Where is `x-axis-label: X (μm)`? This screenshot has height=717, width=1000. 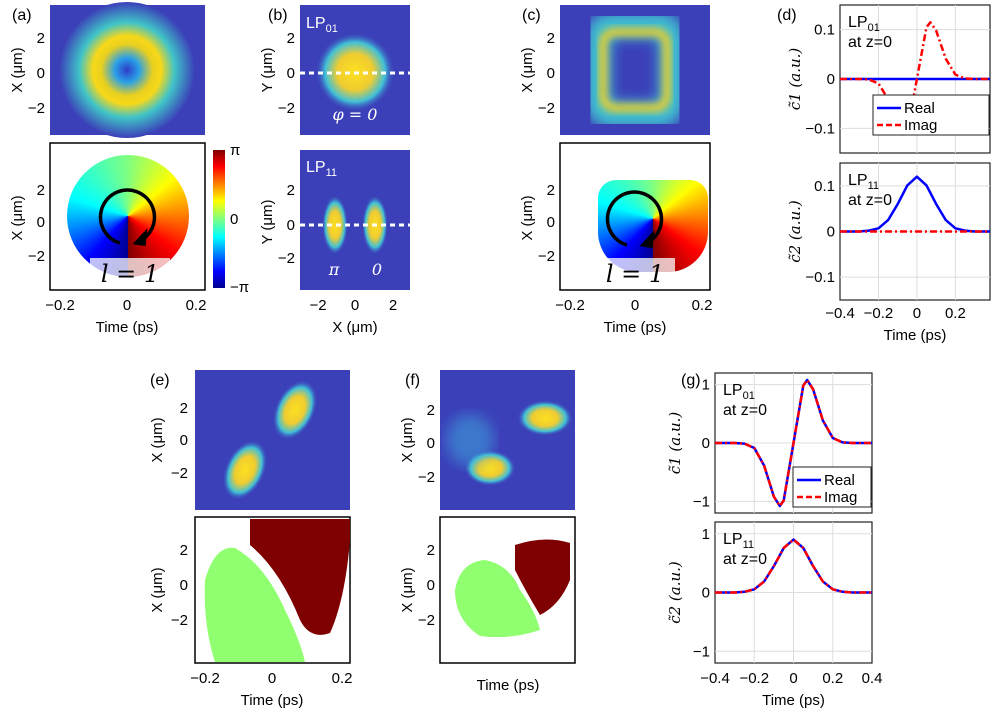
x-axis-label: X (μm) is located at coordinates (354, 327).